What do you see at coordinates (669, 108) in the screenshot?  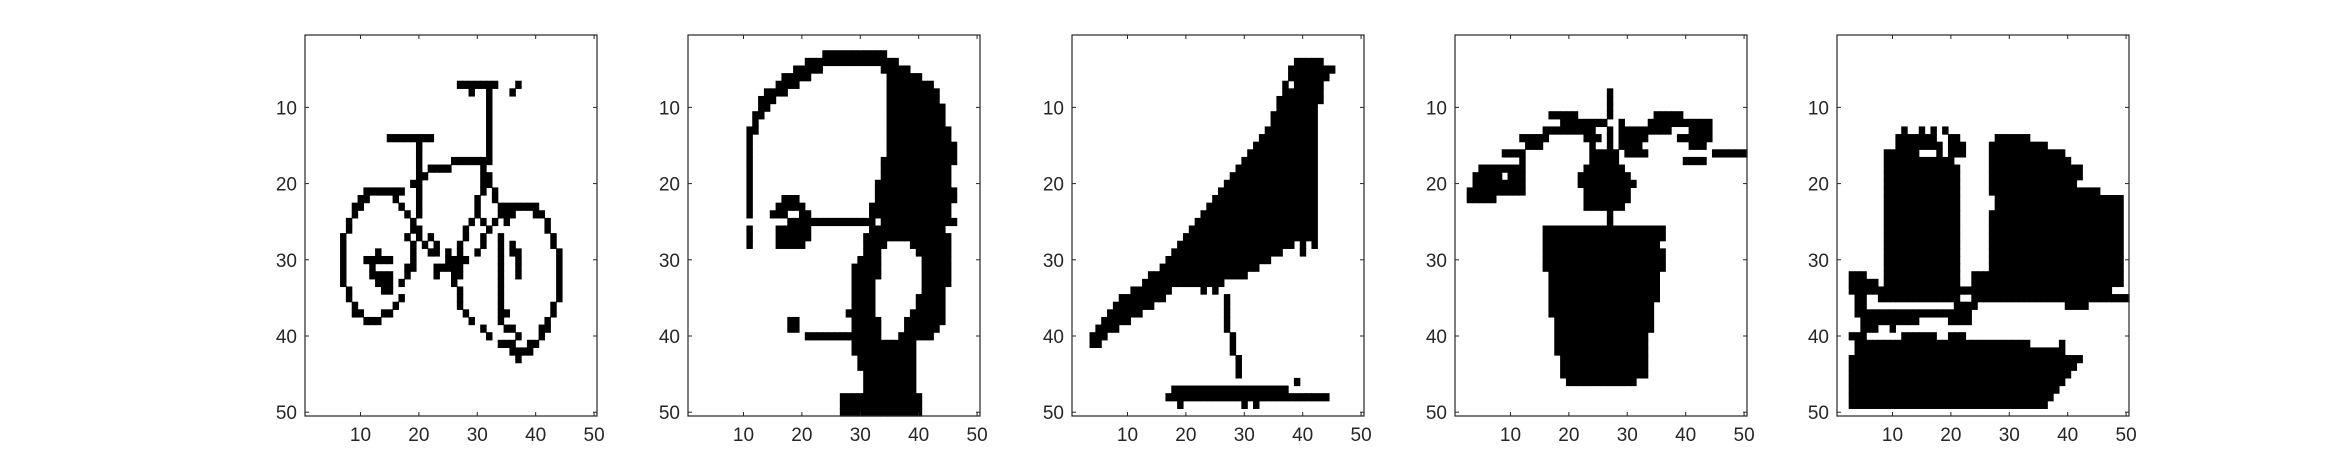 I see `y-tick-label: 10` at bounding box center [669, 108].